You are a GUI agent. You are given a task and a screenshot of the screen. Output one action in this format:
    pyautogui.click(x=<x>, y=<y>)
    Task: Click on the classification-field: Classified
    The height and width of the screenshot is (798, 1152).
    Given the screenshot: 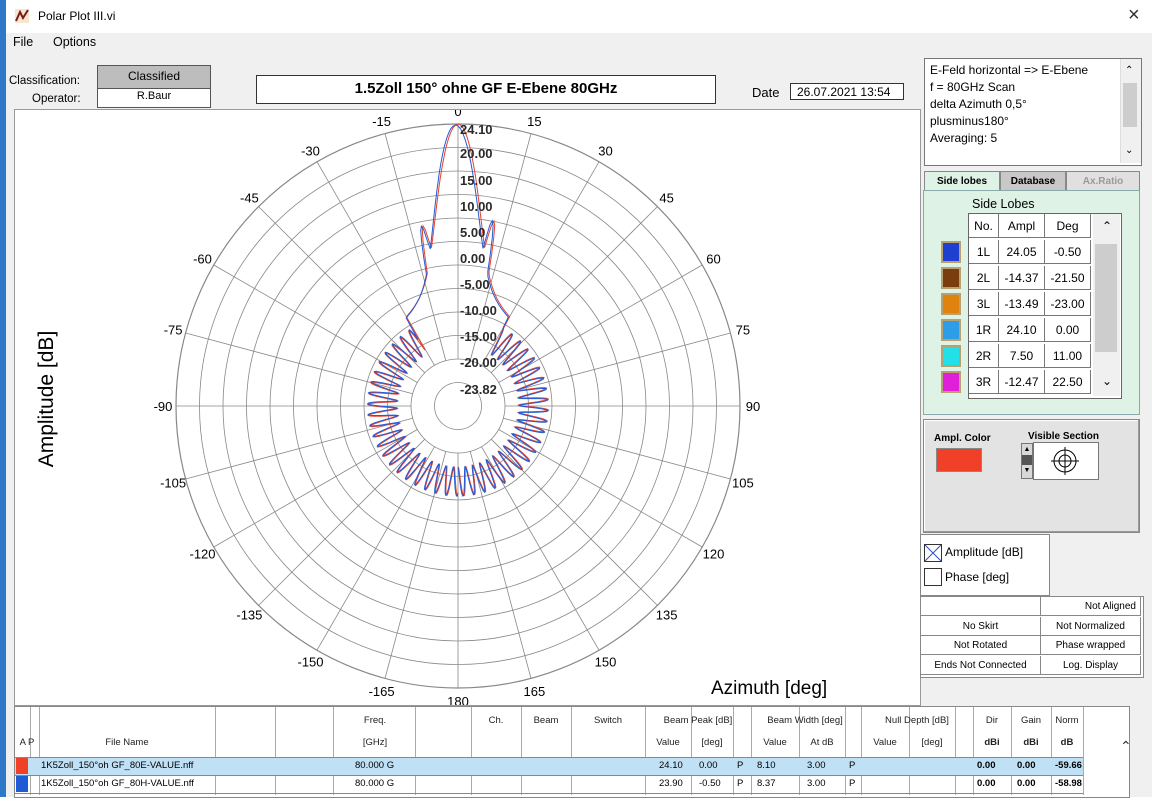 What is the action you would take?
    pyautogui.click(x=154, y=77)
    